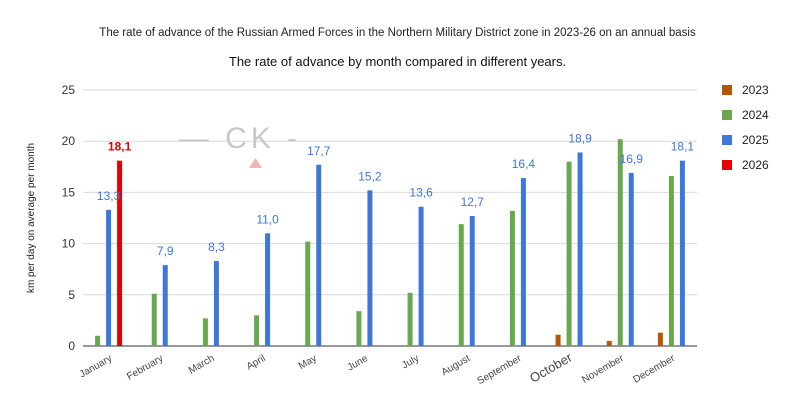  I want to click on x-tick-label: December, so click(654, 369).